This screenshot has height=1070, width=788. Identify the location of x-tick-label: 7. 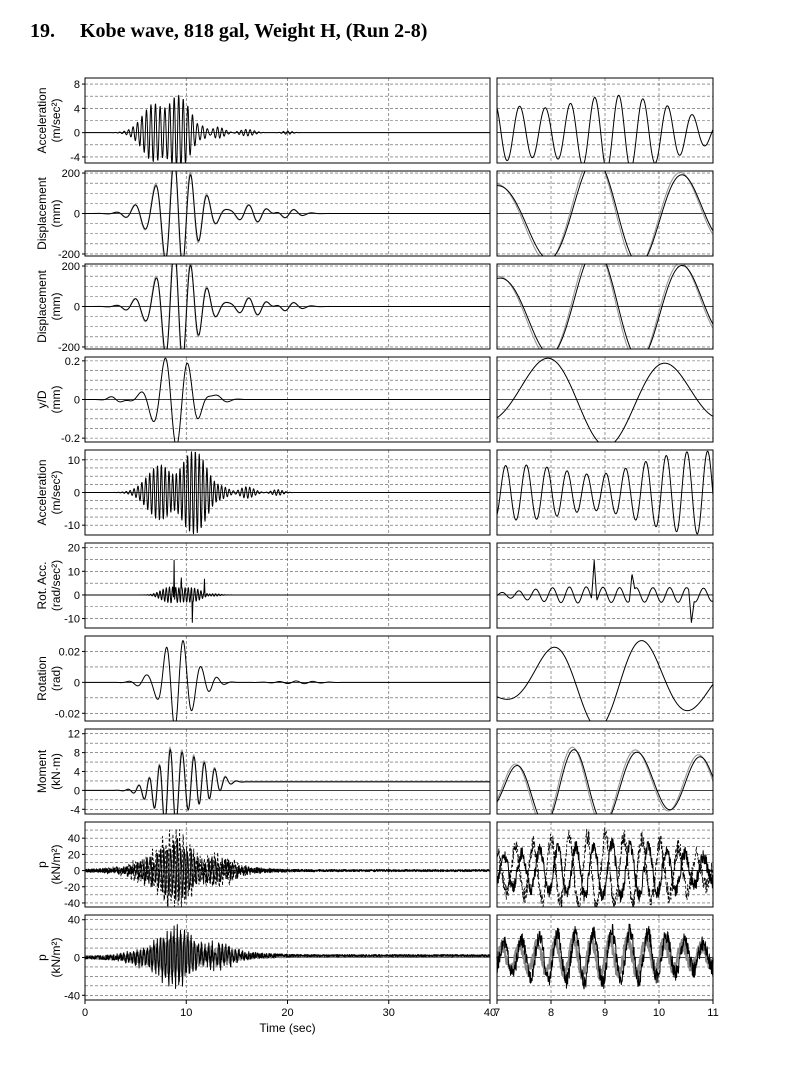
(497, 1013).